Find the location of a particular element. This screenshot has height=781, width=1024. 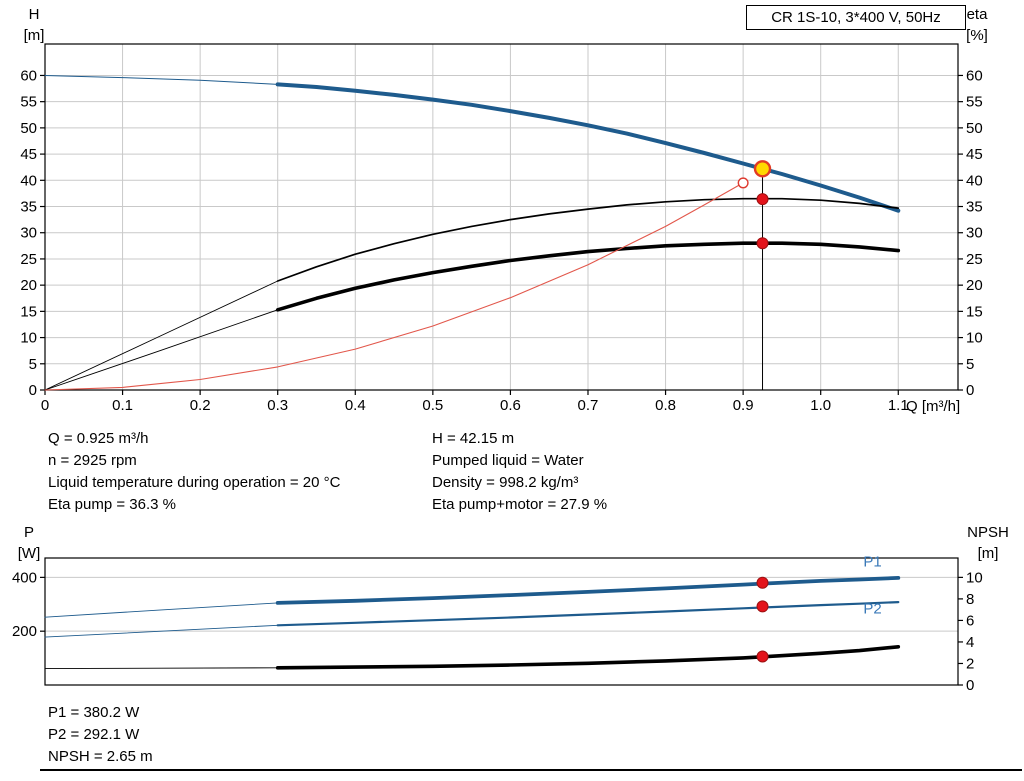

eta-pump-motor-dot is located at coordinates (762, 243).